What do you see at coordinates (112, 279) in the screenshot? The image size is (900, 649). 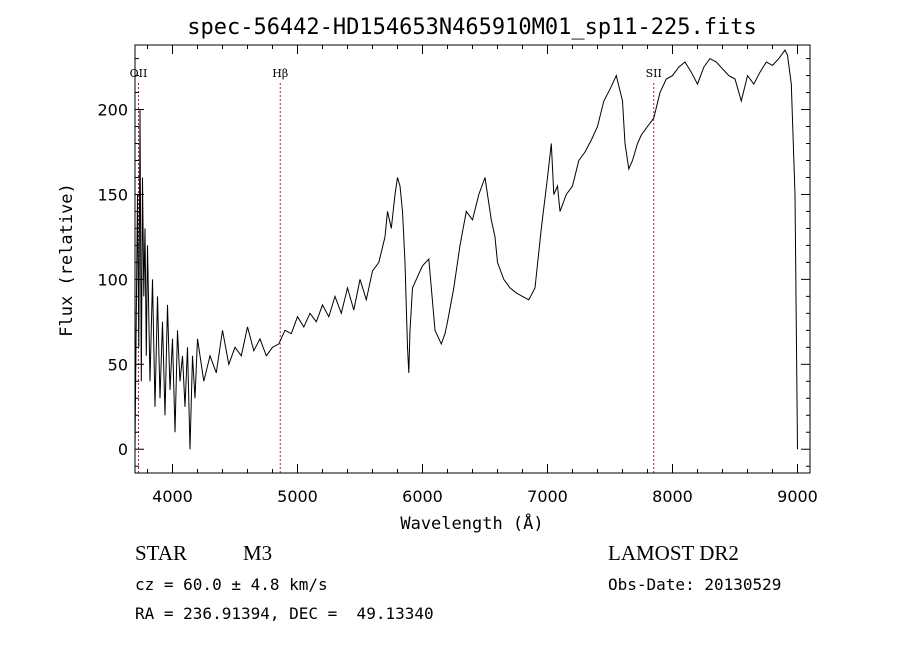 I see `y-tick-label: 100` at bounding box center [112, 279].